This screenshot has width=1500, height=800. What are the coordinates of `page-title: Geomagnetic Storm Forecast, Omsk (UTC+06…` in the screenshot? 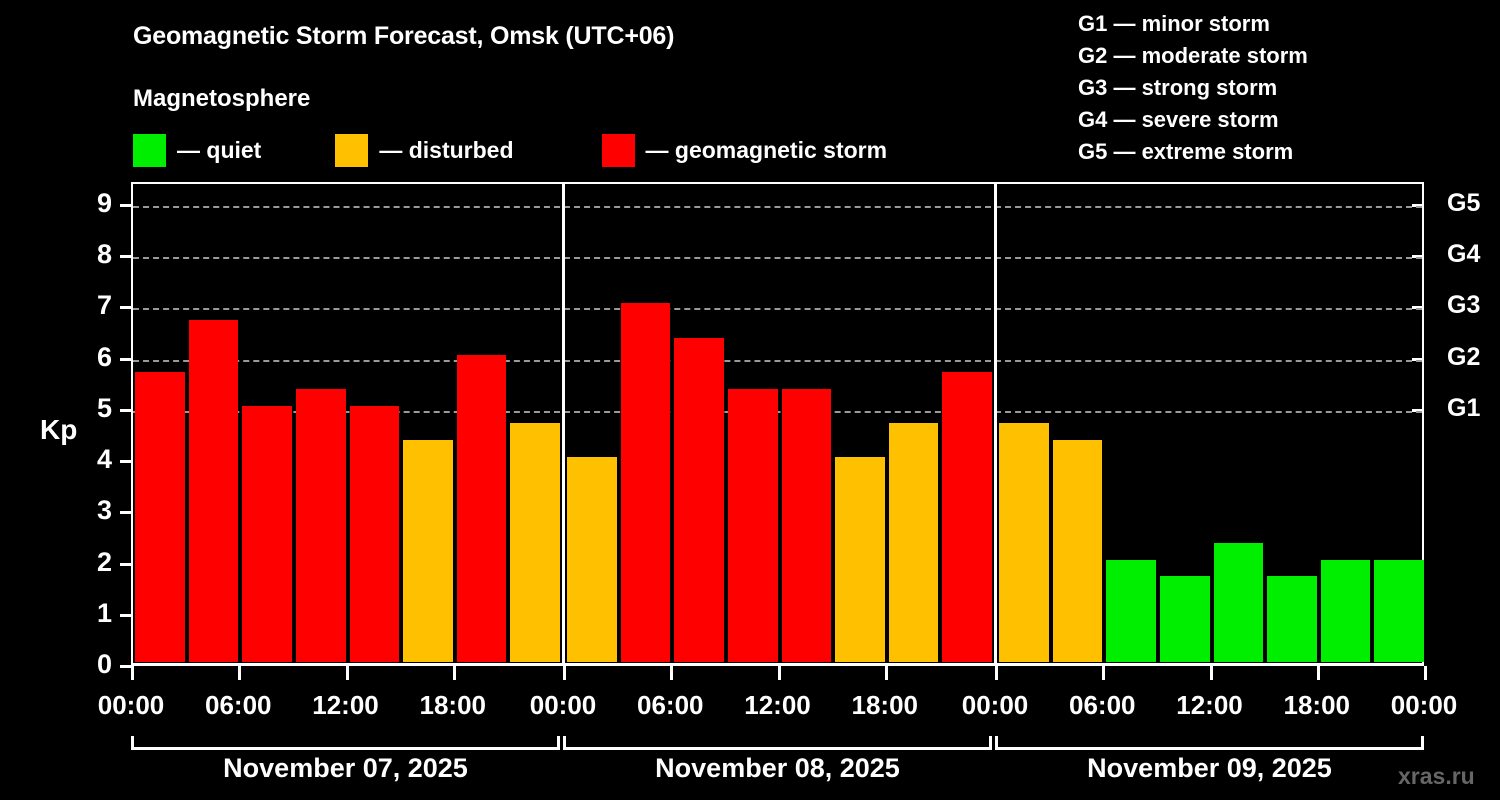 It's located at (404, 36).